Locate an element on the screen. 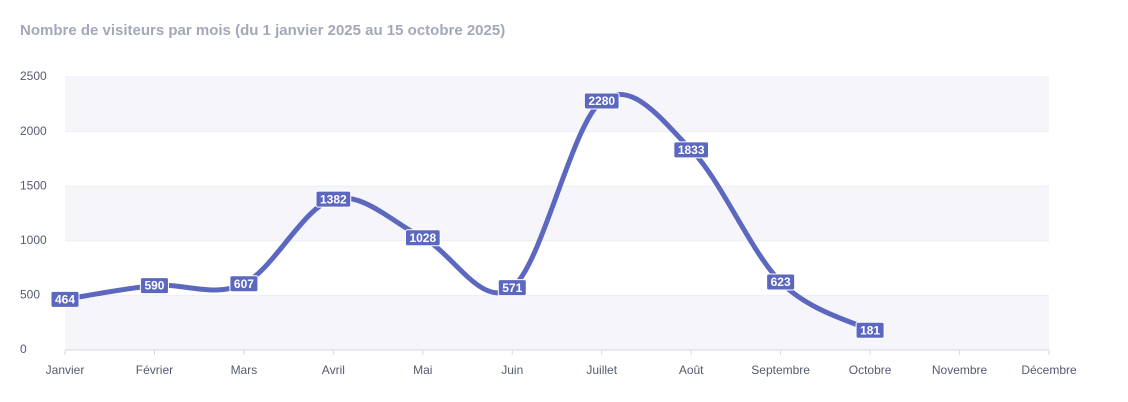 The width and height of the screenshot is (1128, 402). x-tick-label: Décembre is located at coordinates (1049, 370).